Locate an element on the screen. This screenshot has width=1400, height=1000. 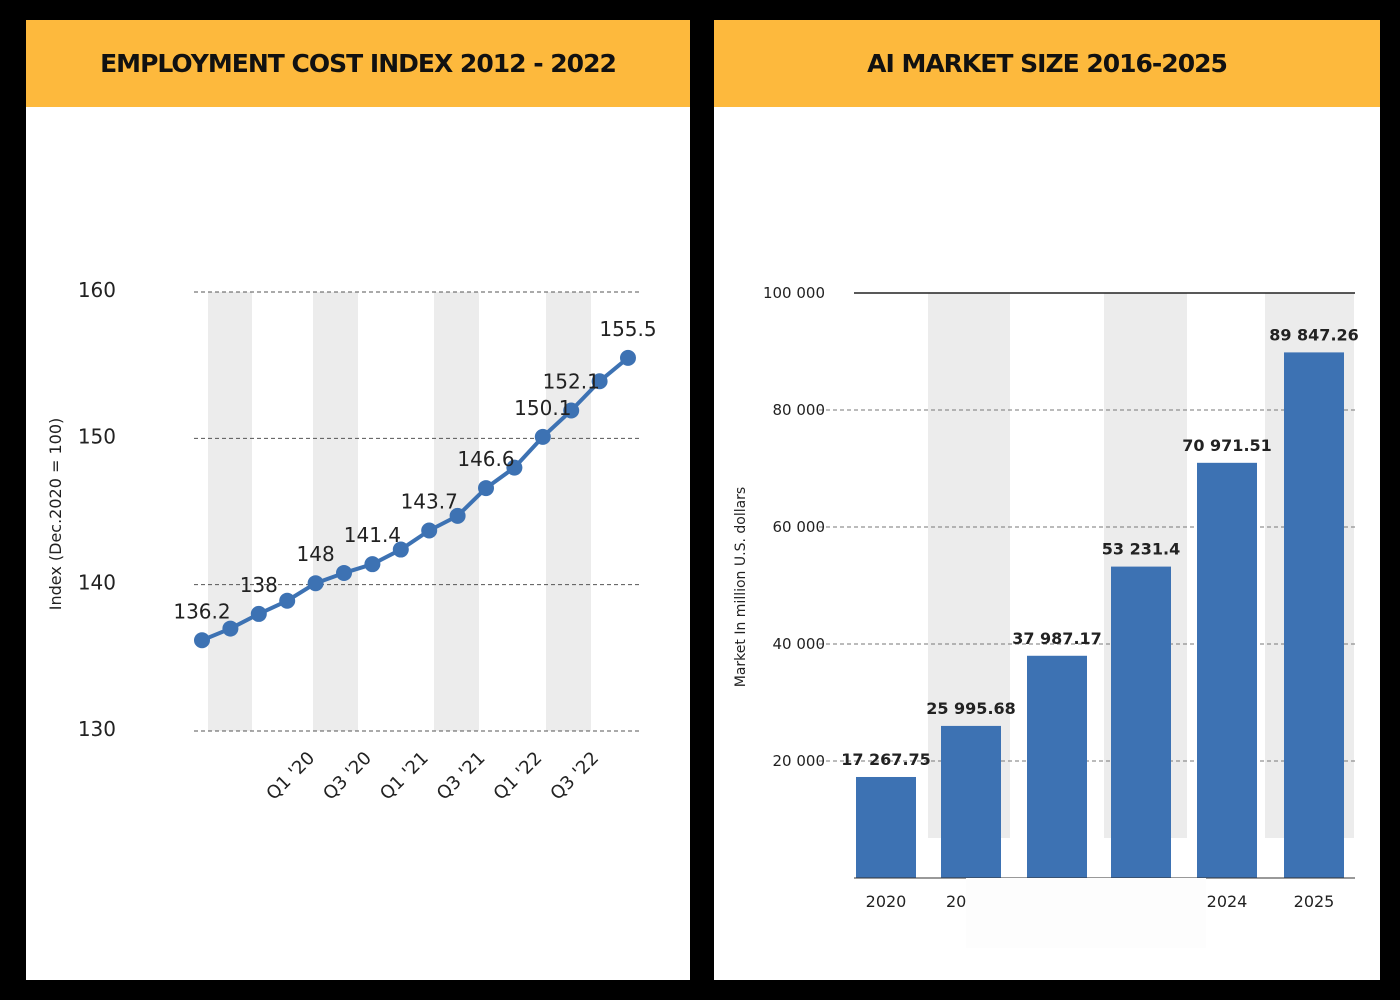
bar-value-label: 17 267.75 is located at coordinates (886, 759).